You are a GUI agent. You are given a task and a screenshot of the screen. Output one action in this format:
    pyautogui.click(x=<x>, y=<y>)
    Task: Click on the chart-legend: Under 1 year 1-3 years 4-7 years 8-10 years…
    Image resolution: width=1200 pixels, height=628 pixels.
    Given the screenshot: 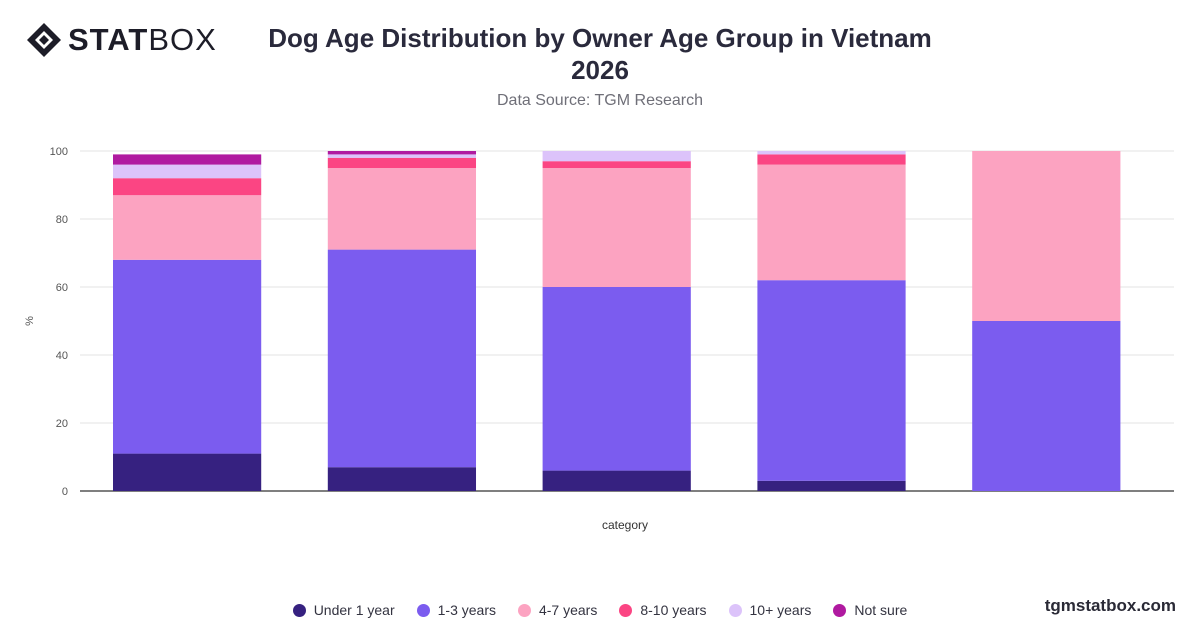 What is the action you would take?
    pyautogui.click(x=600, y=610)
    